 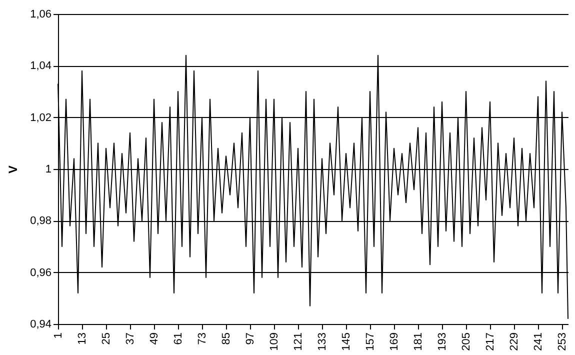 I want to click on x-tick-label: 181, so click(x=418, y=341).